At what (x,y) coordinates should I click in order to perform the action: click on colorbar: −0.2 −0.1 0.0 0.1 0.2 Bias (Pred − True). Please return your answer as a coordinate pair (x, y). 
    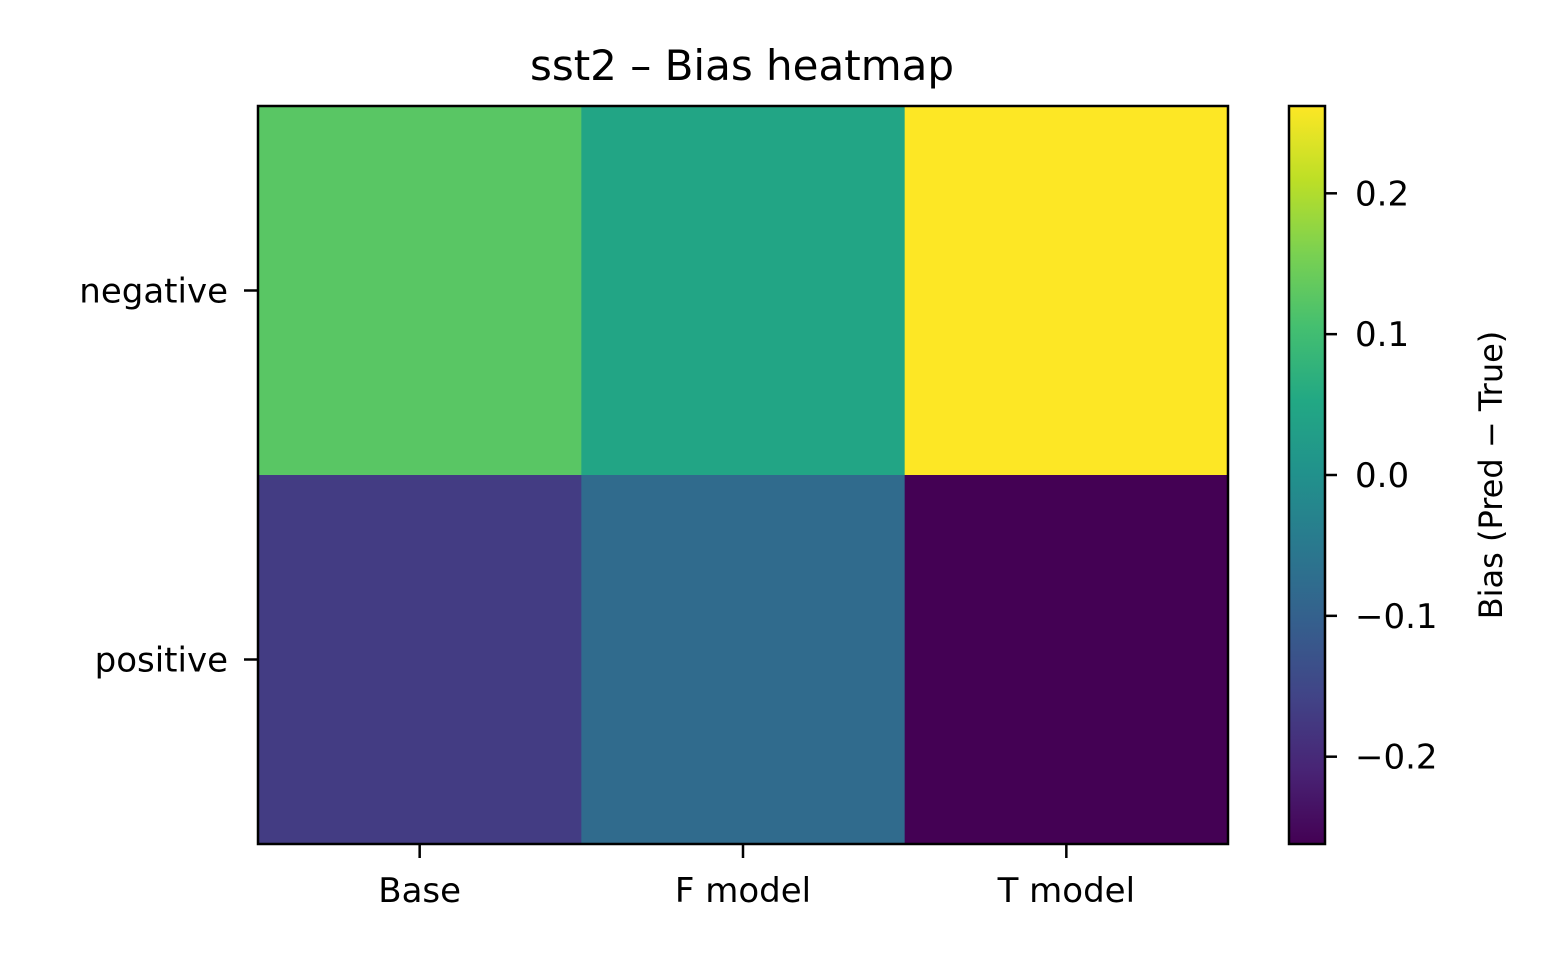
    Looking at the image, I should click on (1398, 475).